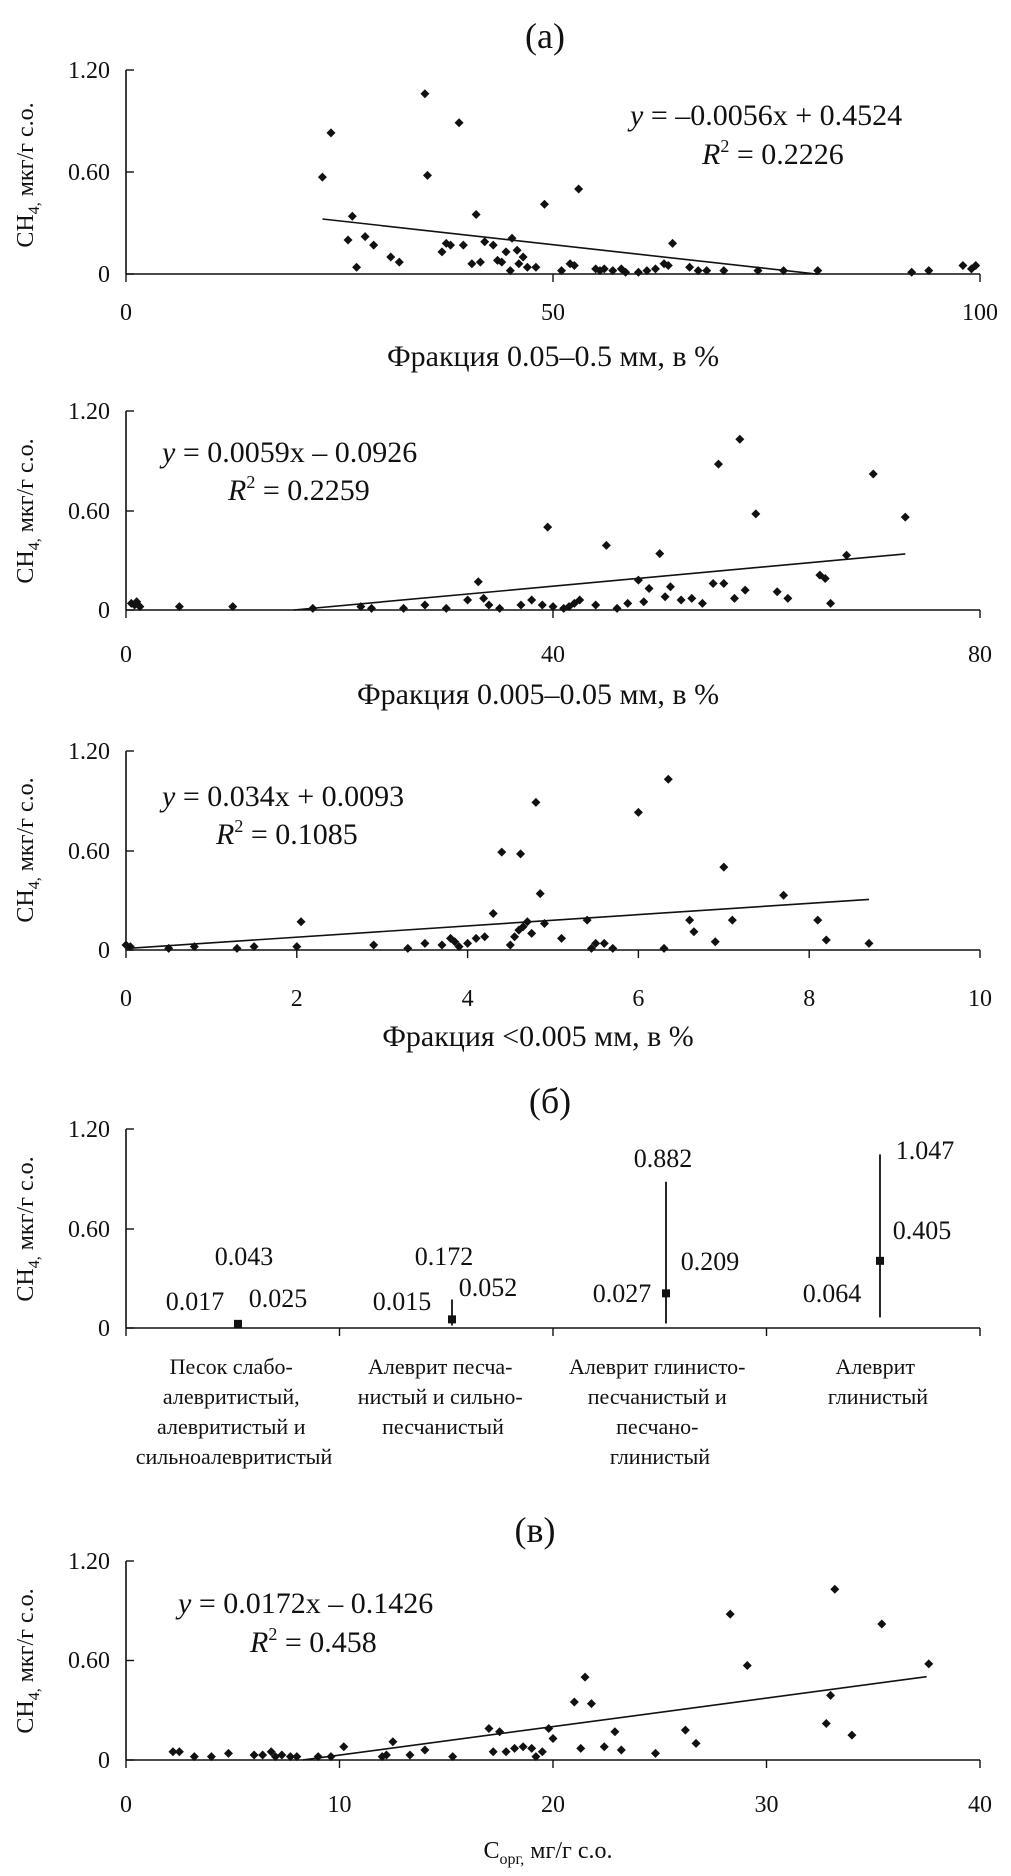  I want to click on chart-3-y-label-main: CH, so click(26, 905).